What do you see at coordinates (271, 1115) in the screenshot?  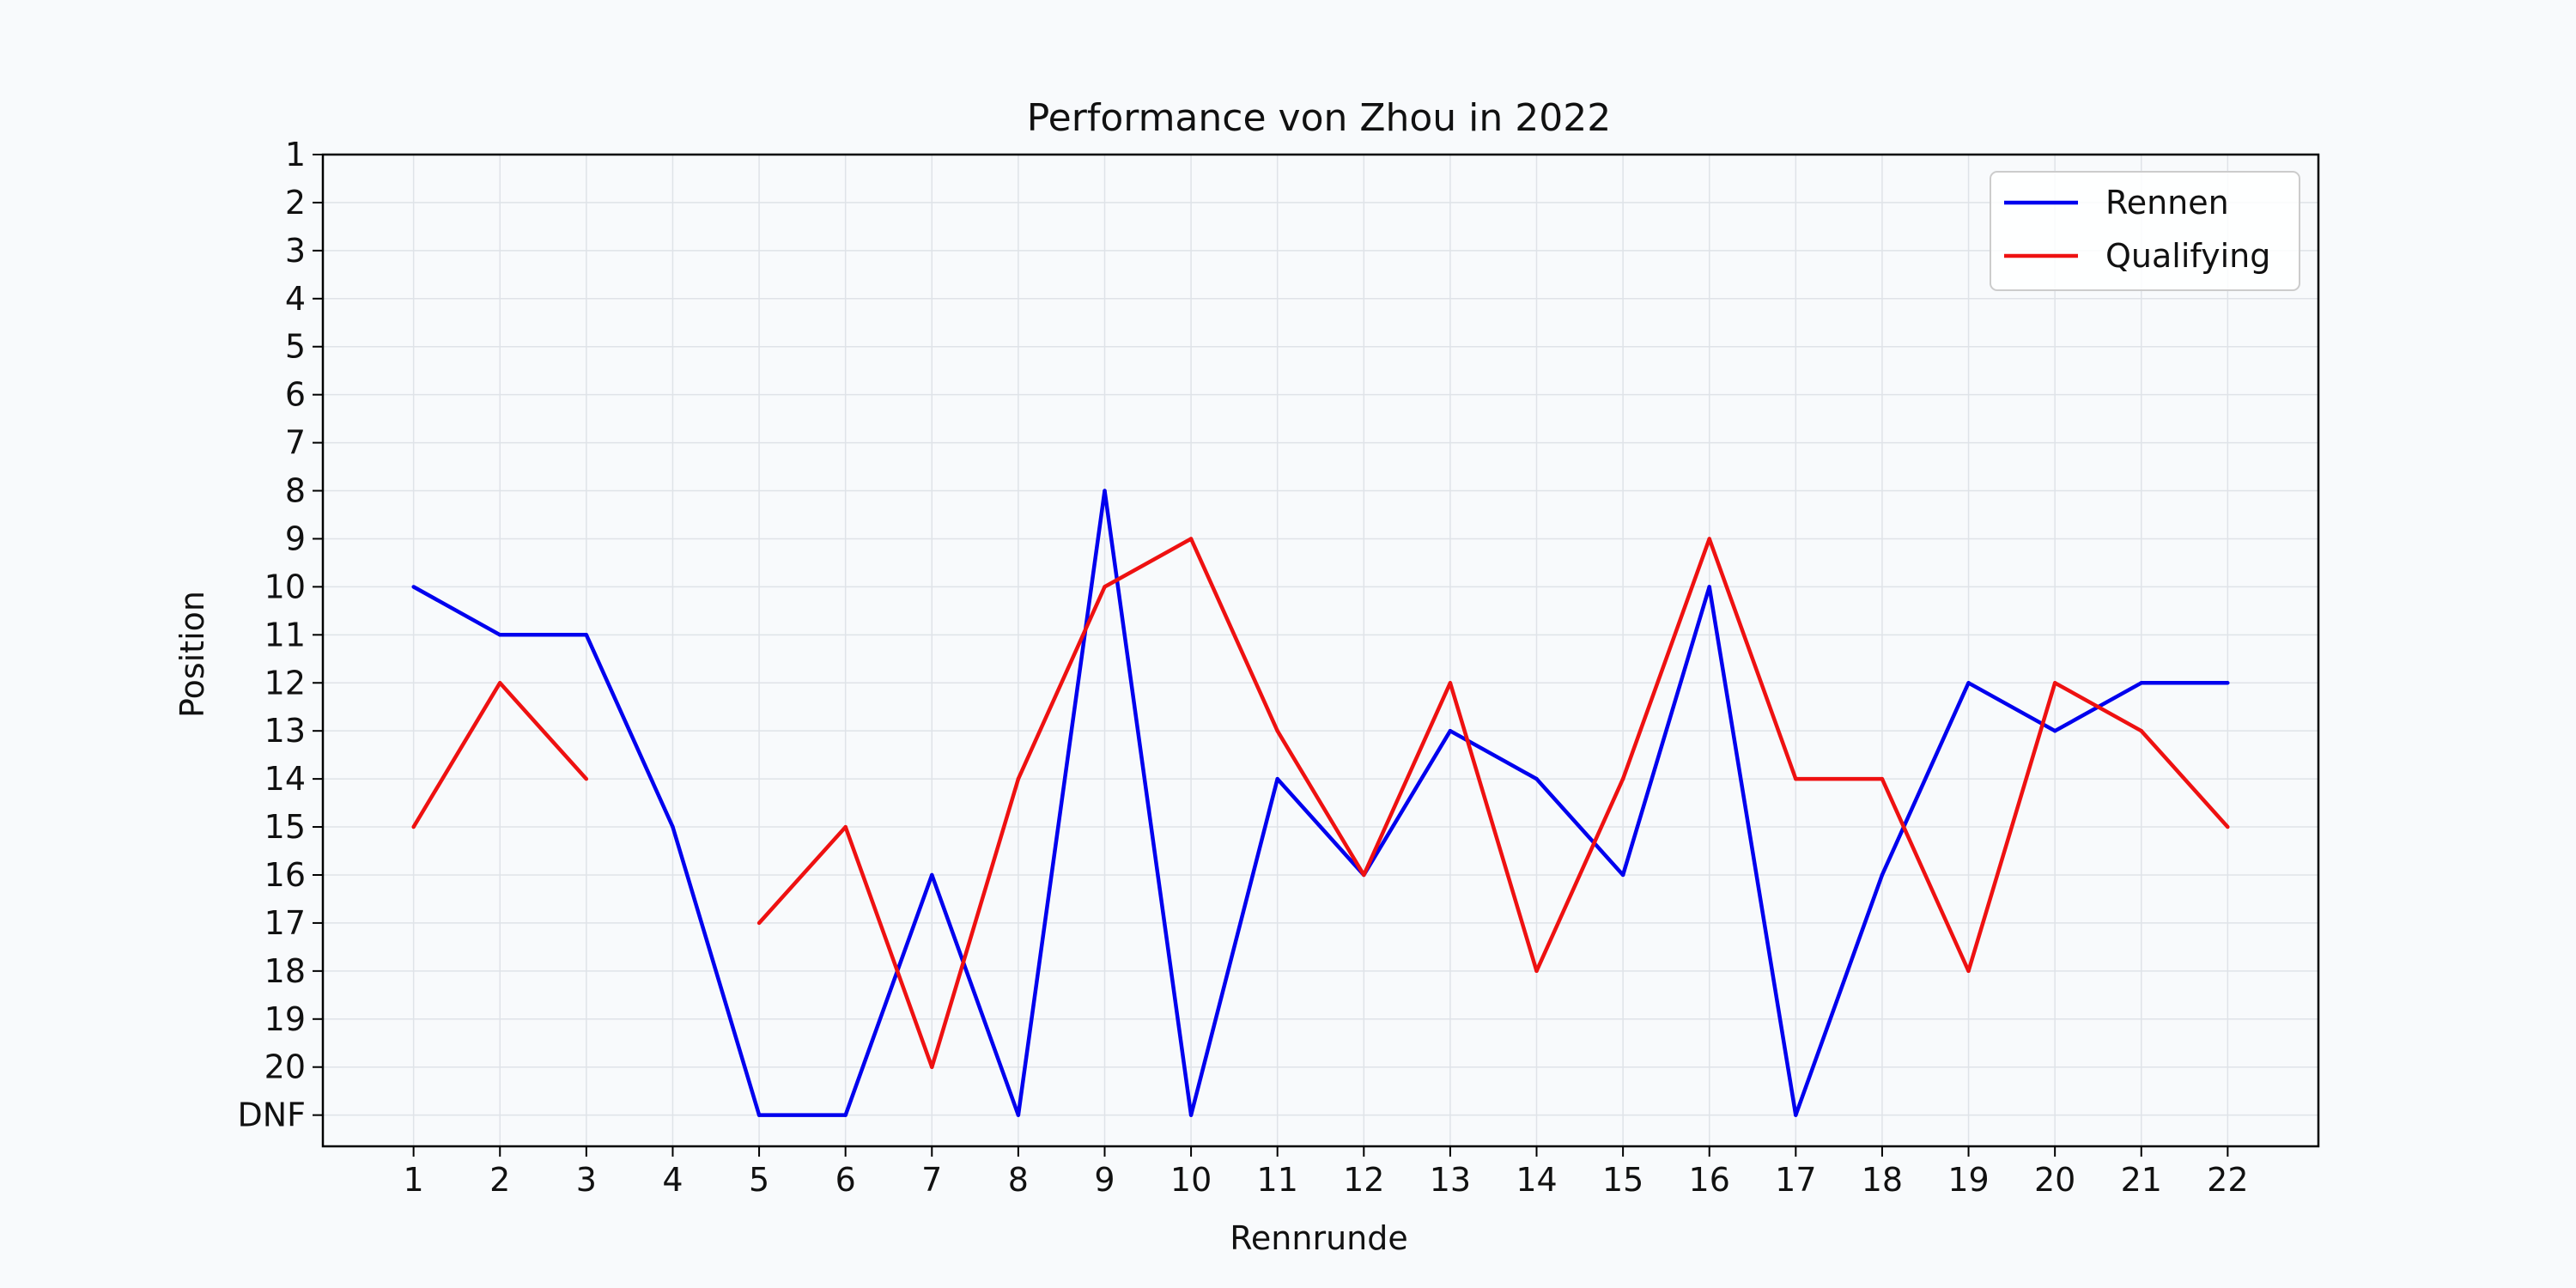 I see `y-tick-label: DNF` at bounding box center [271, 1115].